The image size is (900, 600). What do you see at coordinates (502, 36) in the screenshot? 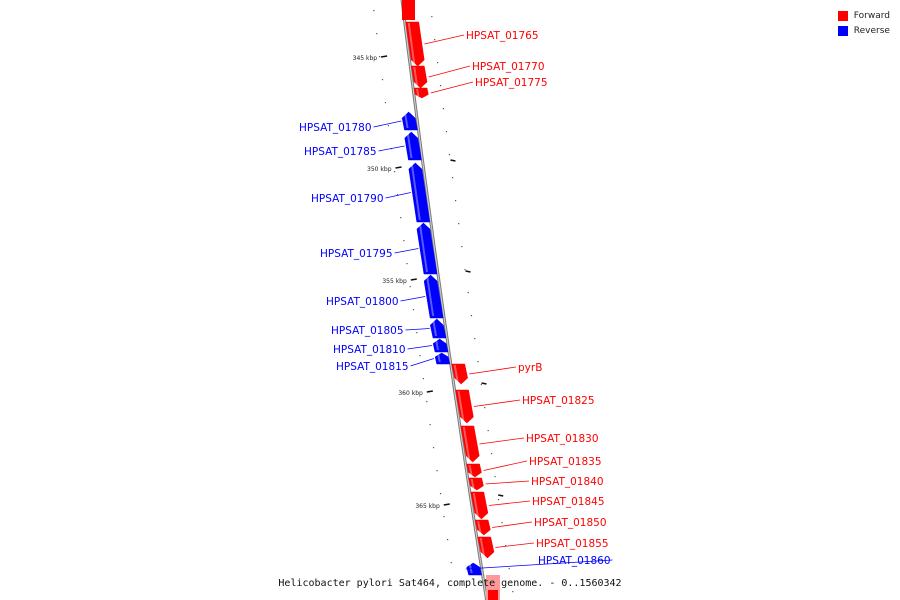
I see `gene-label: HPSAT_01765` at bounding box center [502, 36].